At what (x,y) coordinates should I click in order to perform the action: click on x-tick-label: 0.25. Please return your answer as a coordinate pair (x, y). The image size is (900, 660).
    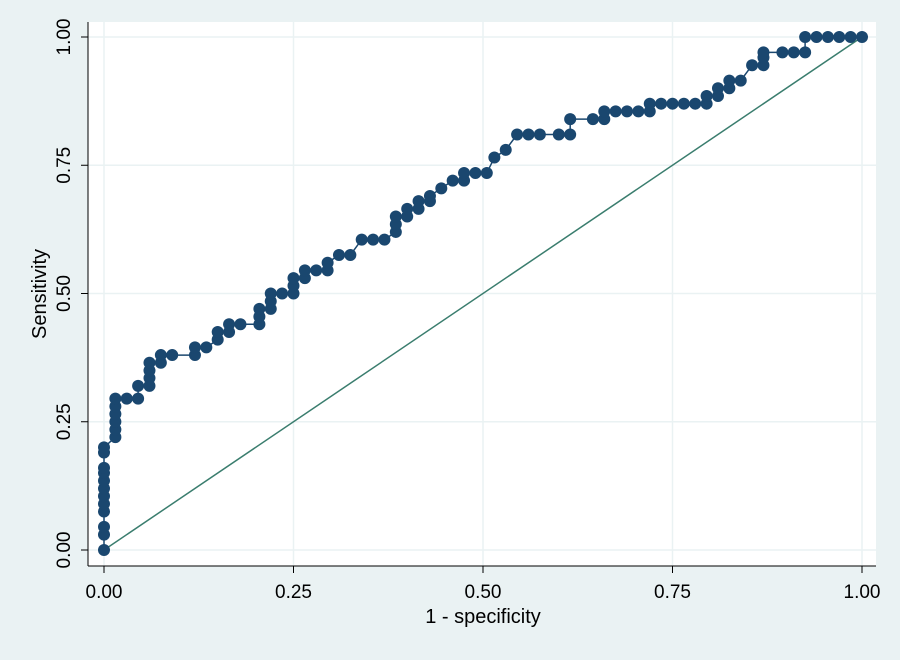
    Looking at the image, I should click on (293, 592).